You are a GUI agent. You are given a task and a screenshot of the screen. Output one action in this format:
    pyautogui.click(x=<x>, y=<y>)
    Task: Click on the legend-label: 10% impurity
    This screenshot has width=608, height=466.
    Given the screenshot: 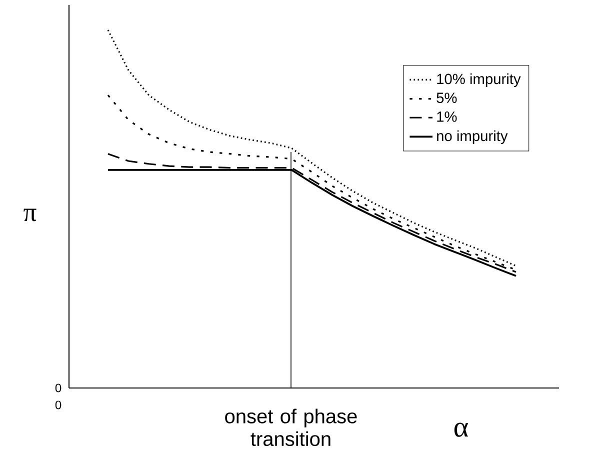 What is the action you would take?
    pyautogui.click(x=479, y=80)
    